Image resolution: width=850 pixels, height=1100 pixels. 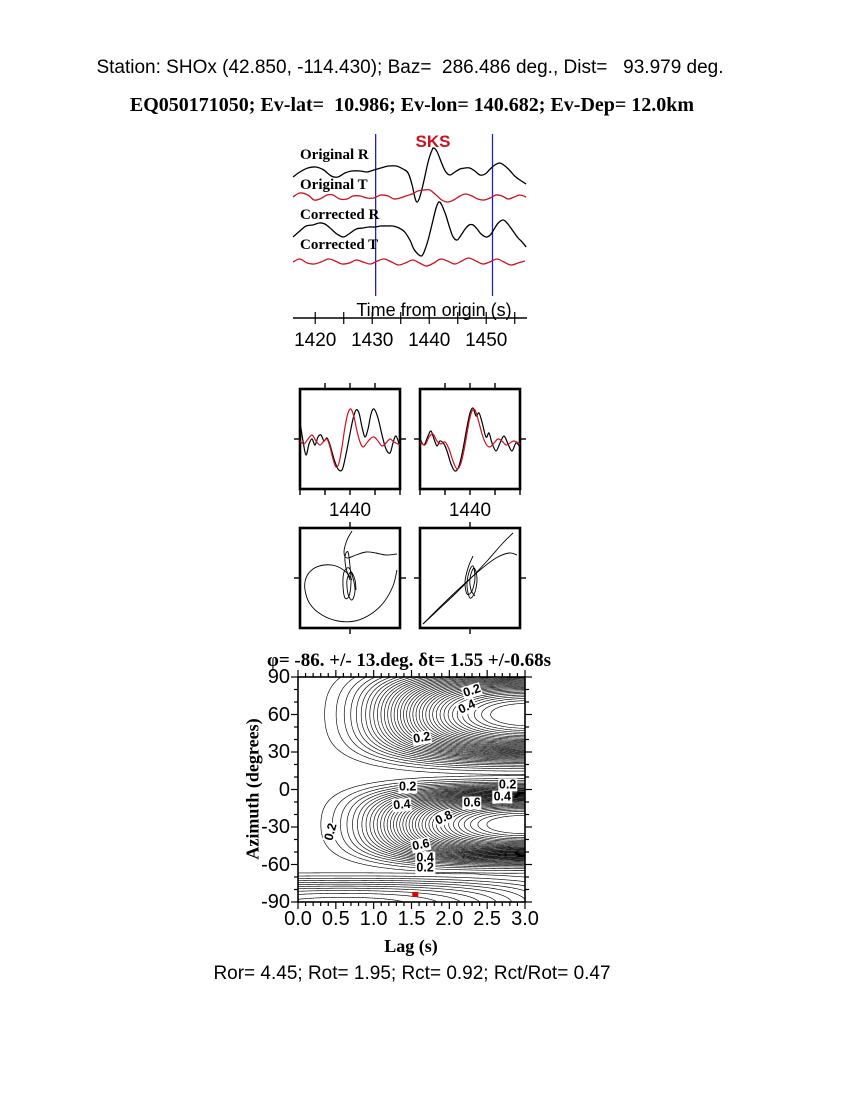 I want to click on time-axis-title: Time from origin (s), so click(x=434, y=310).